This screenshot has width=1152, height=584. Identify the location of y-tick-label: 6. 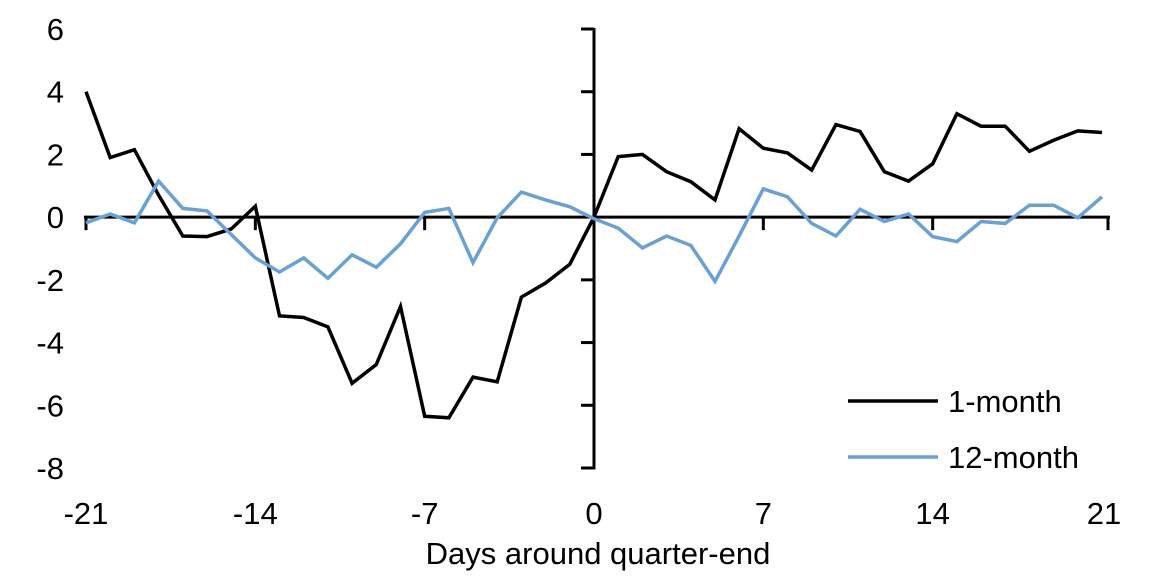
(55, 29).